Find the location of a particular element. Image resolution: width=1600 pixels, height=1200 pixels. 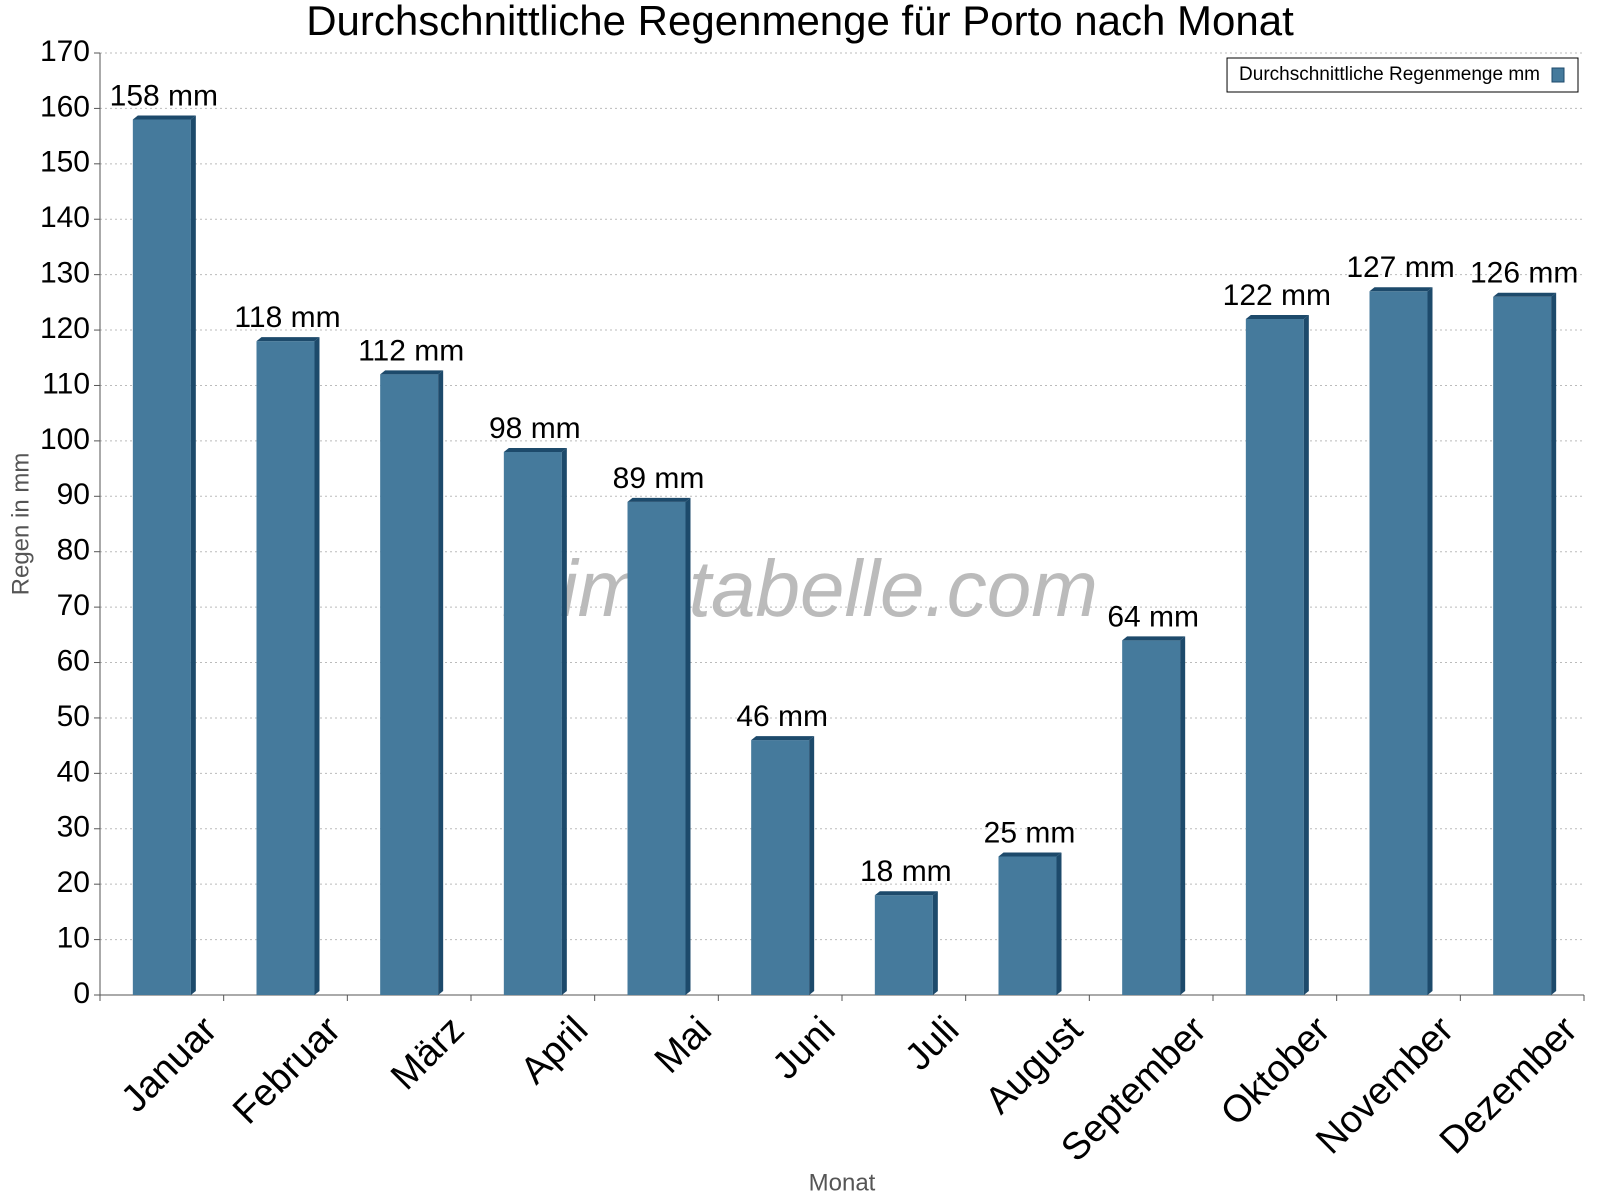

y-tick-label: 60 is located at coordinates (73, 660).